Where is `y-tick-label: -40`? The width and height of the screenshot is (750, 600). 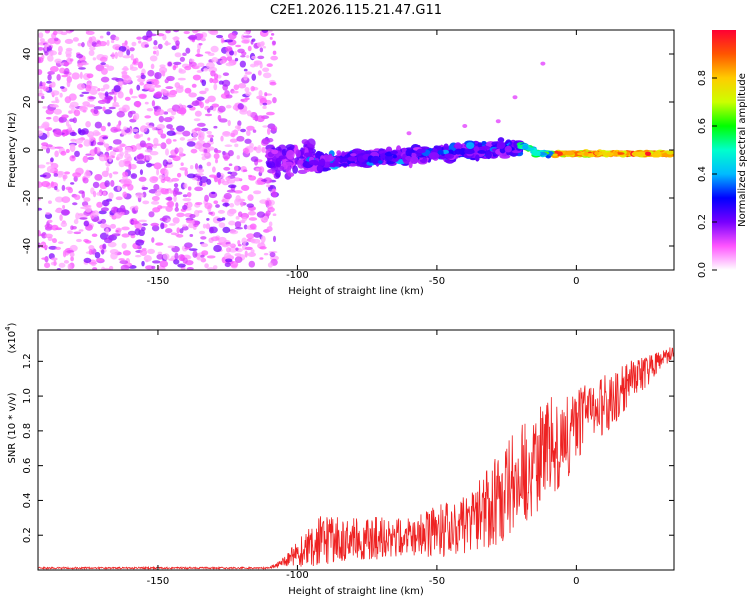 y-tick-label: -40 is located at coordinates (27, 246).